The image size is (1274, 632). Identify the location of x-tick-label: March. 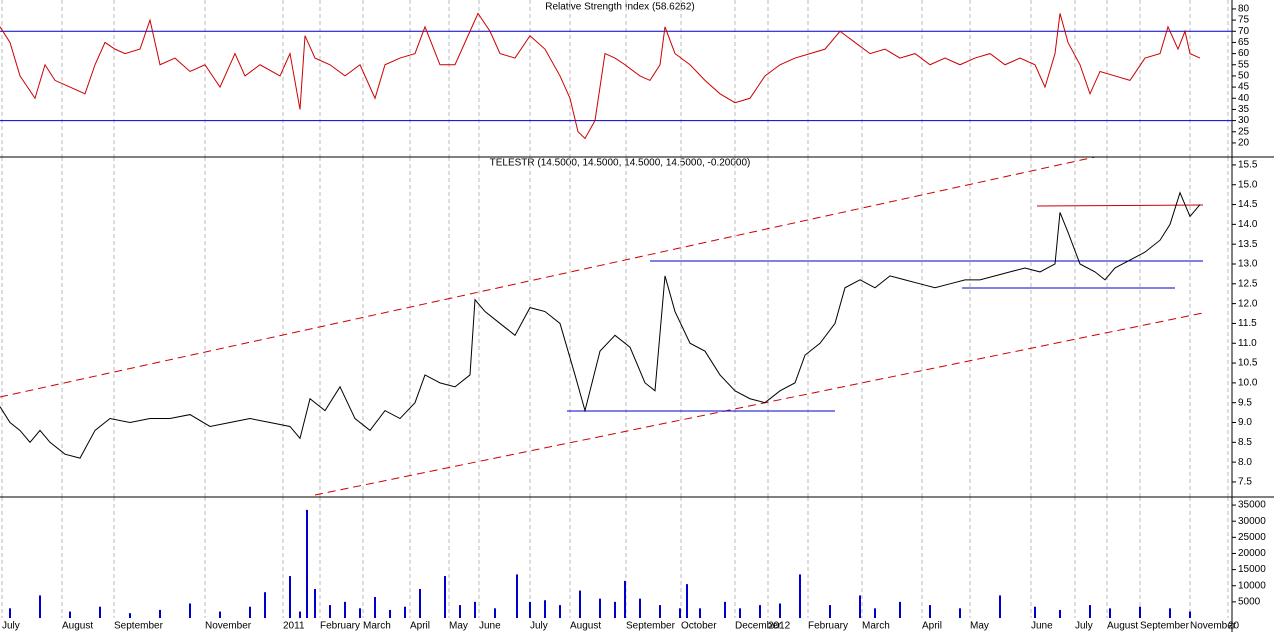
(876, 626).